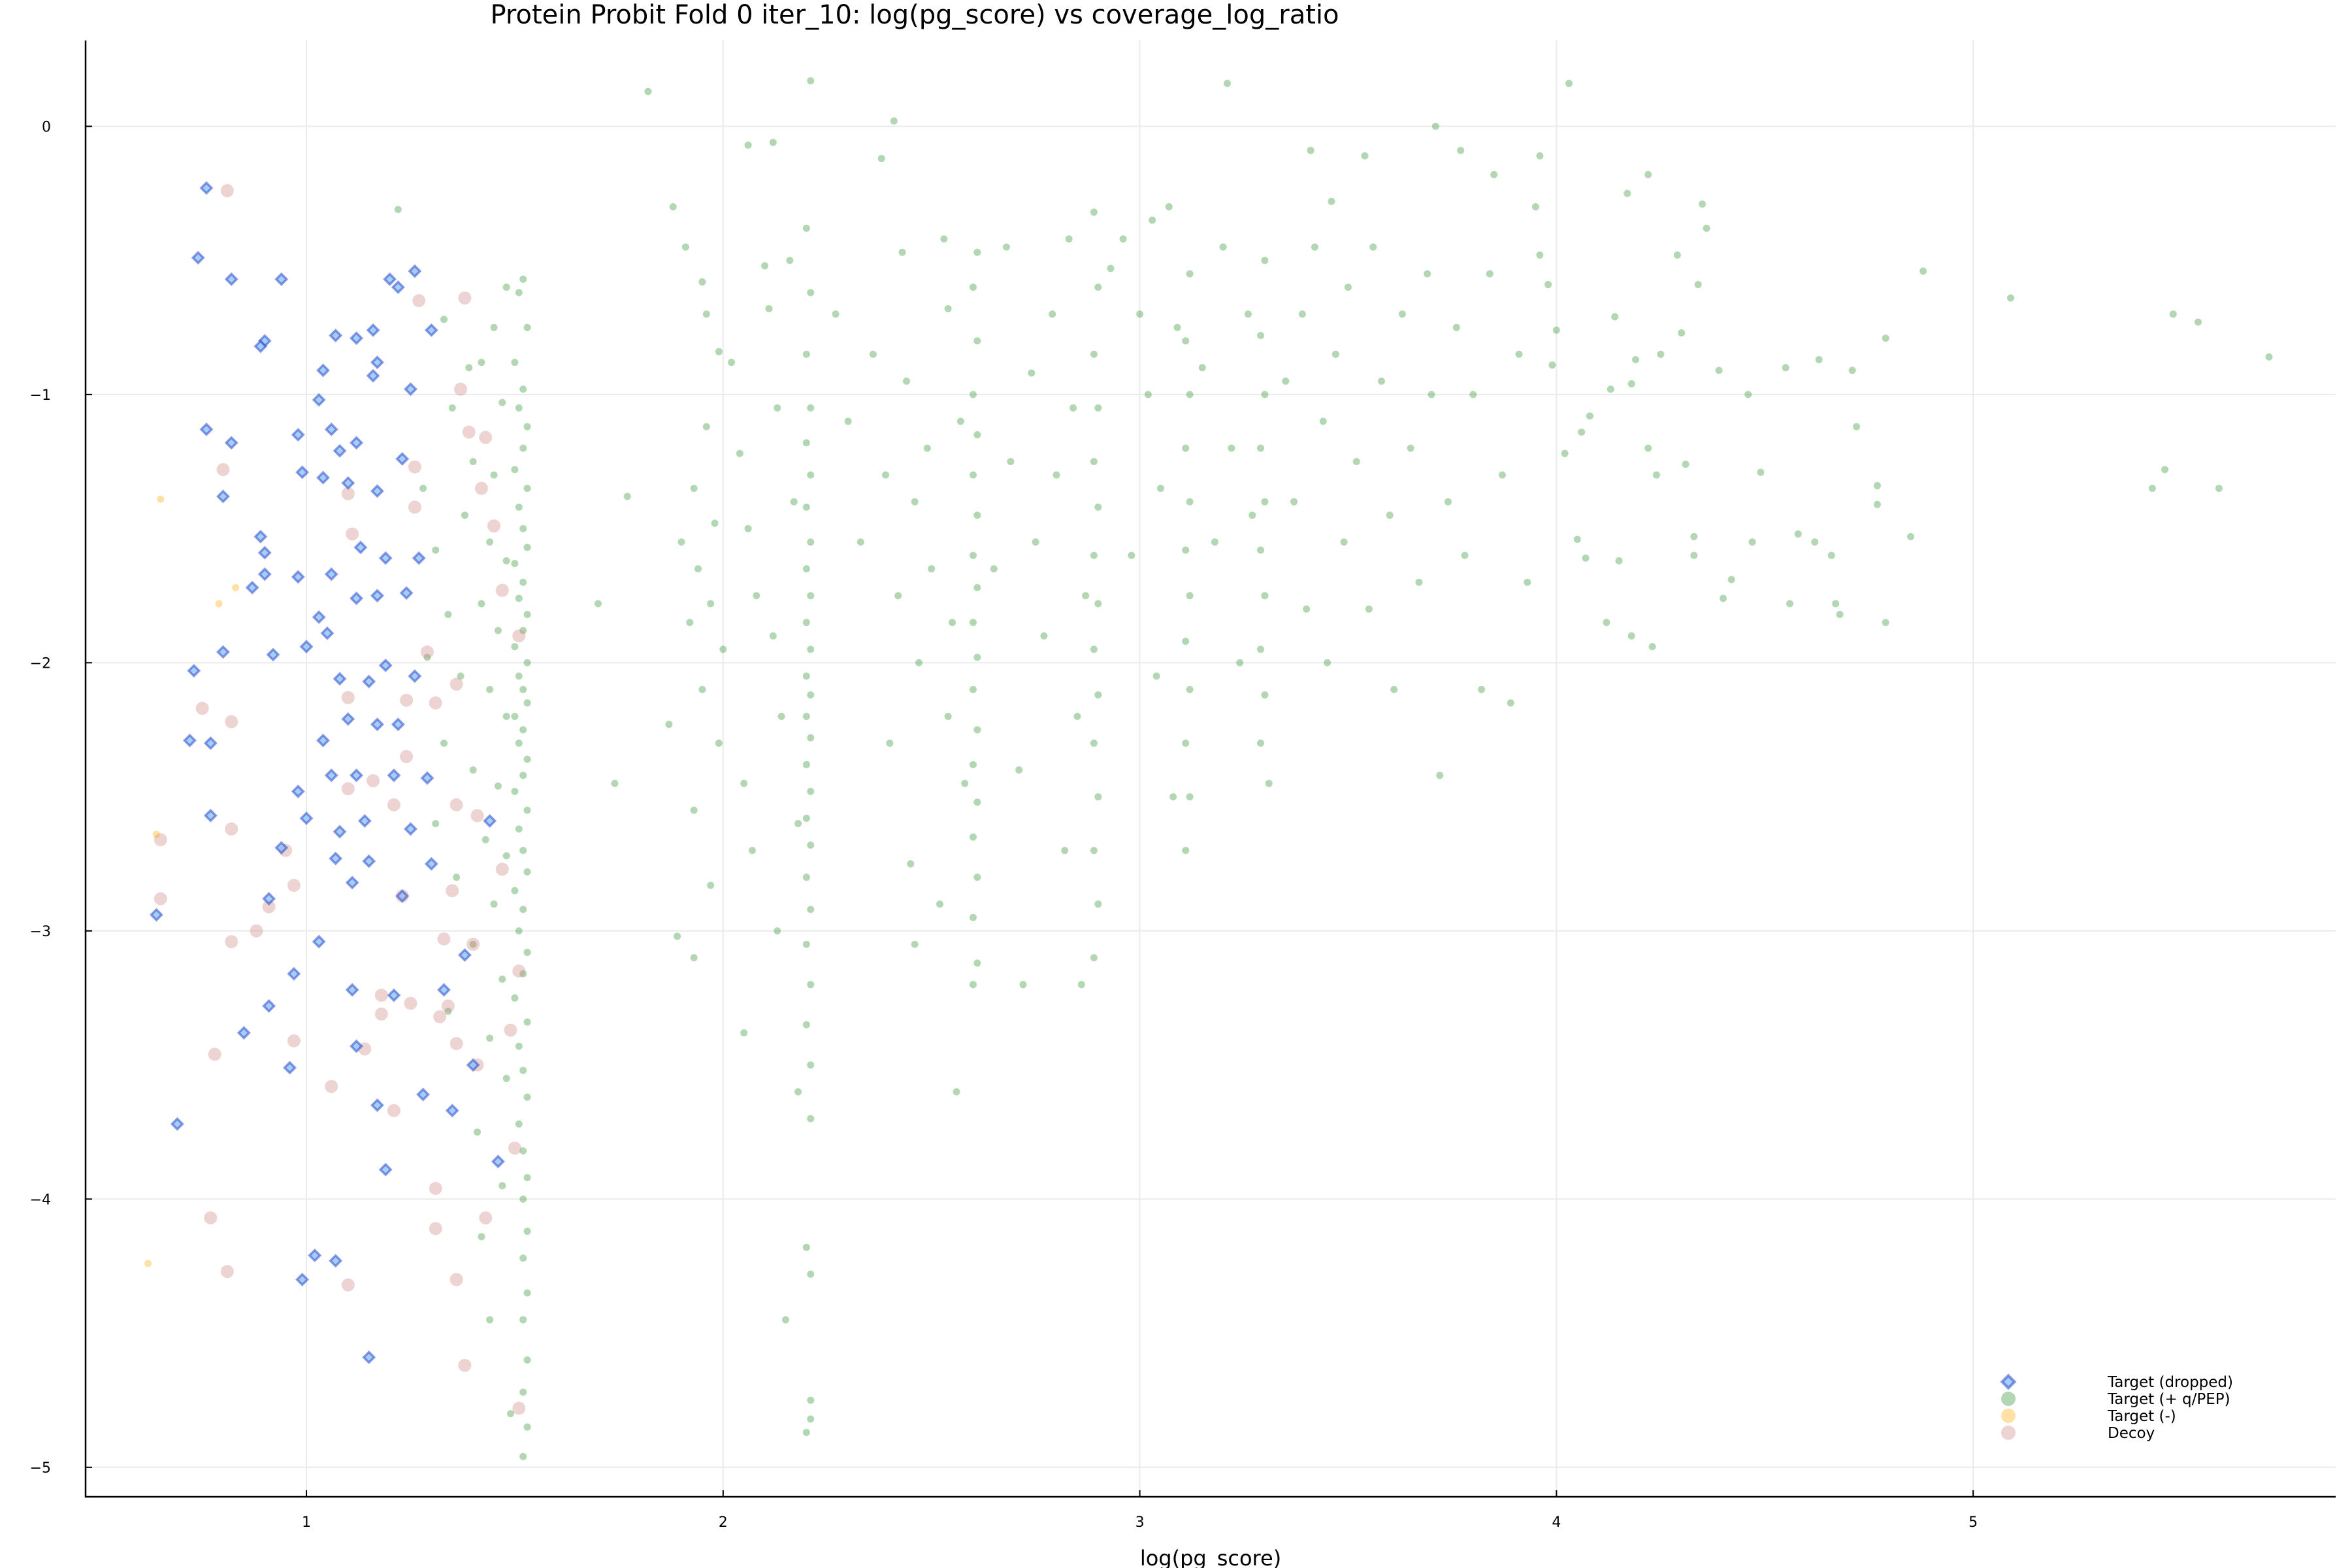  I want to click on x-tick-label: 4, so click(1556, 1522).